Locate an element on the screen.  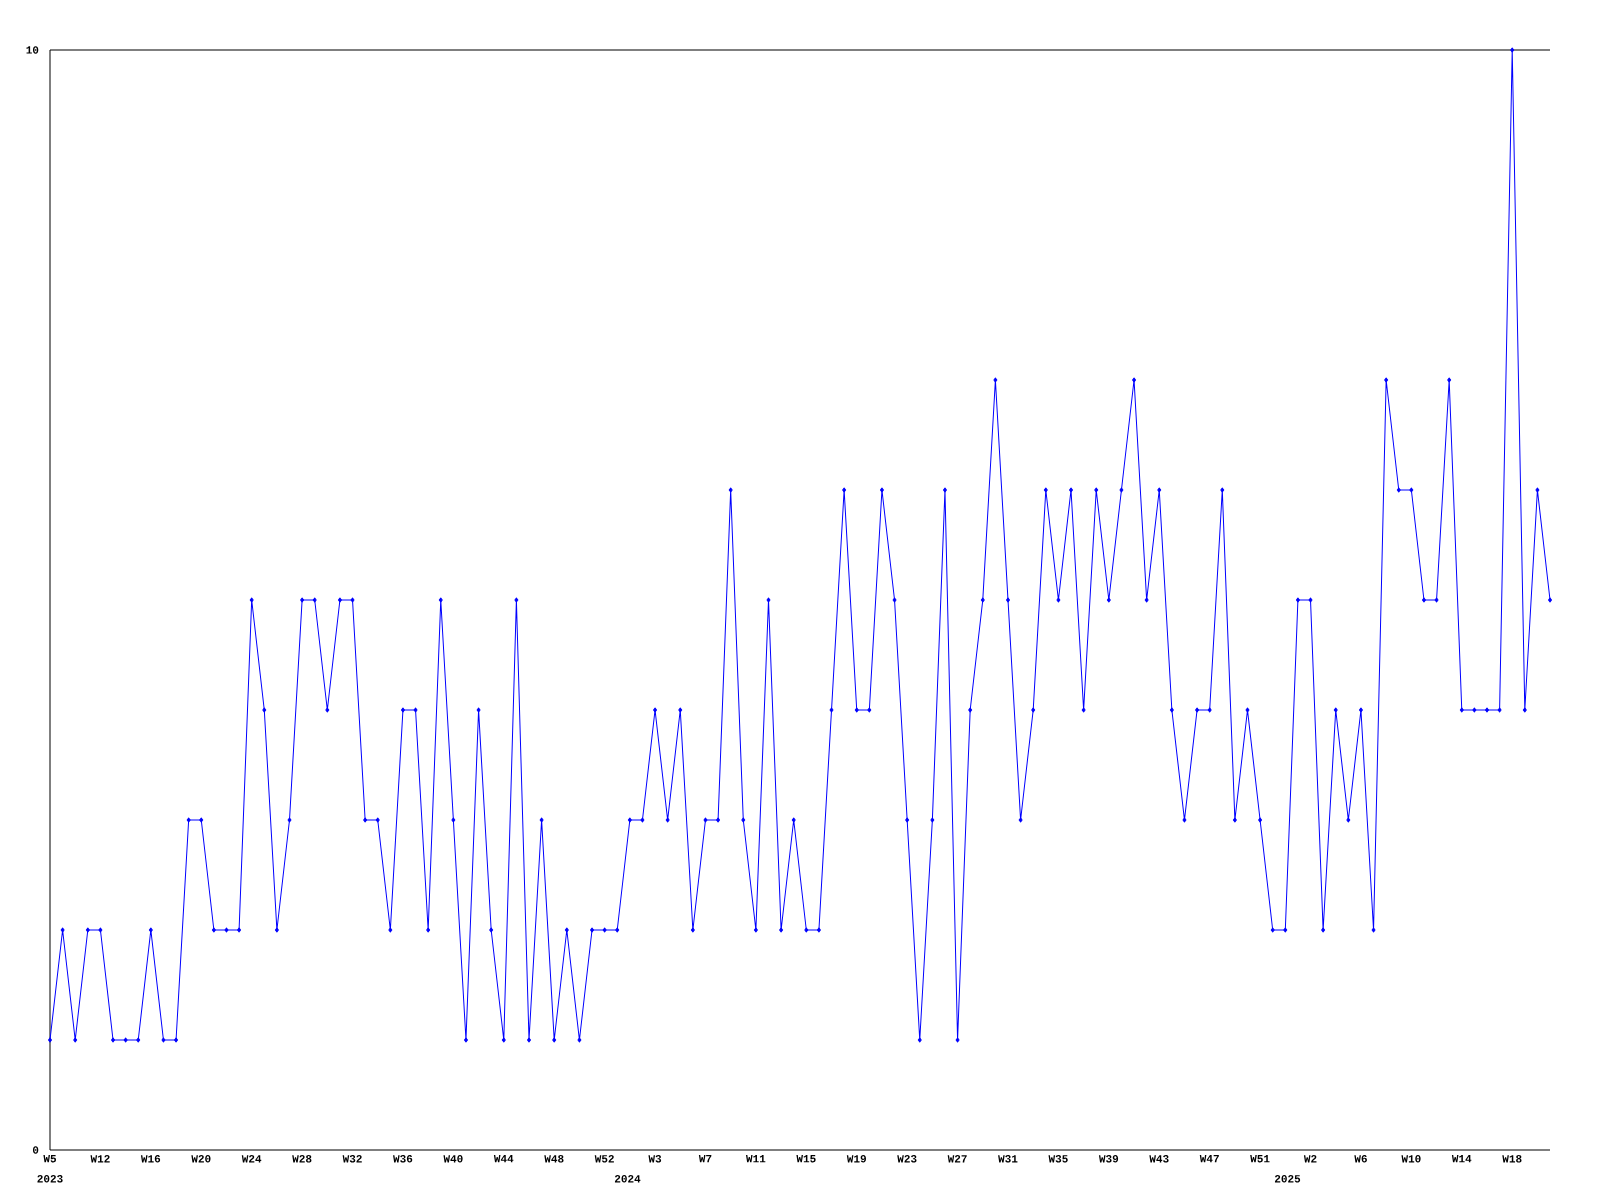
x-tick-label: W39 is located at coordinates (1108, 1159).